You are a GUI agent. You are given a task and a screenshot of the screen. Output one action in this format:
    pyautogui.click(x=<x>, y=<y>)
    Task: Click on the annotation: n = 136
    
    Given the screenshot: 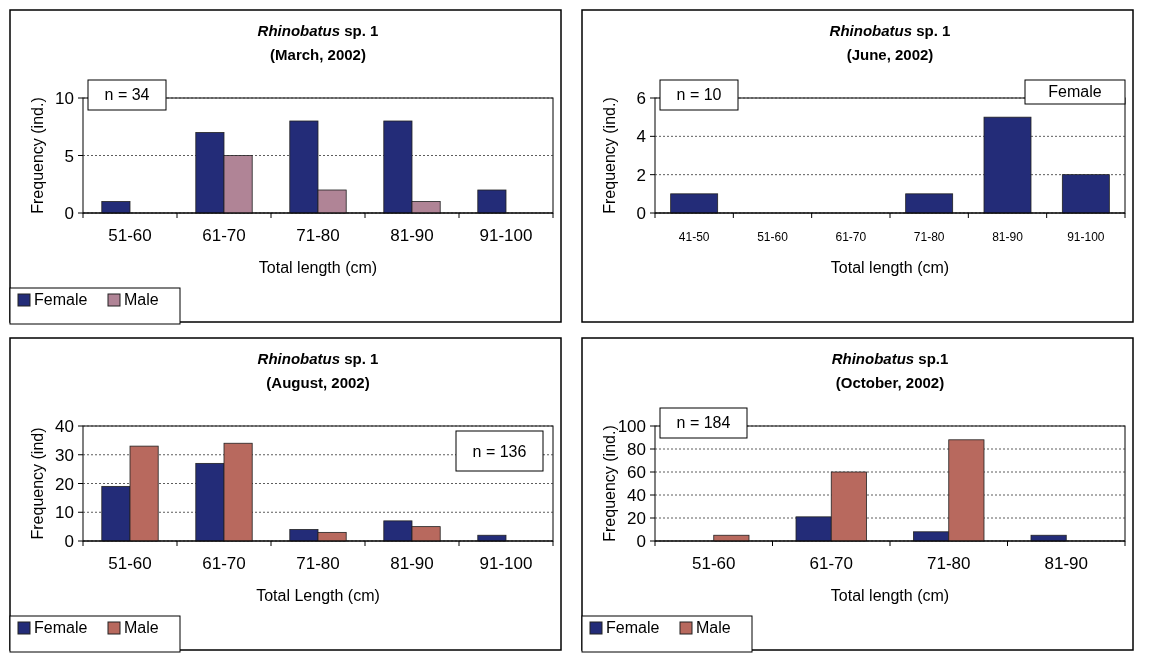 What is the action you would take?
    pyautogui.click(x=499, y=451)
    